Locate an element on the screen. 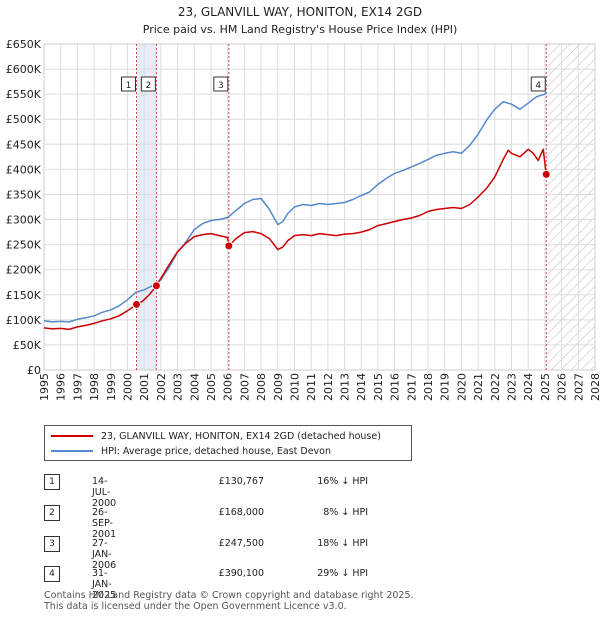 The height and width of the screenshot is (620, 600). y-tick-label: £50K is located at coordinates (27, 345).